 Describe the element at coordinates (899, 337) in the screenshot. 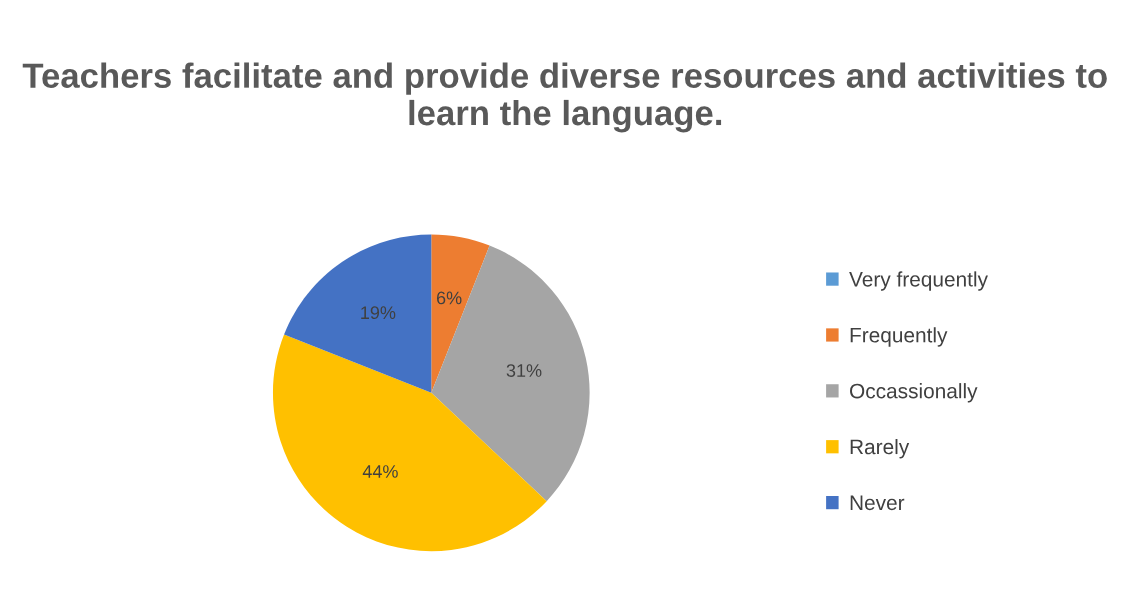

I see `legend-label: Frequently` at that location.